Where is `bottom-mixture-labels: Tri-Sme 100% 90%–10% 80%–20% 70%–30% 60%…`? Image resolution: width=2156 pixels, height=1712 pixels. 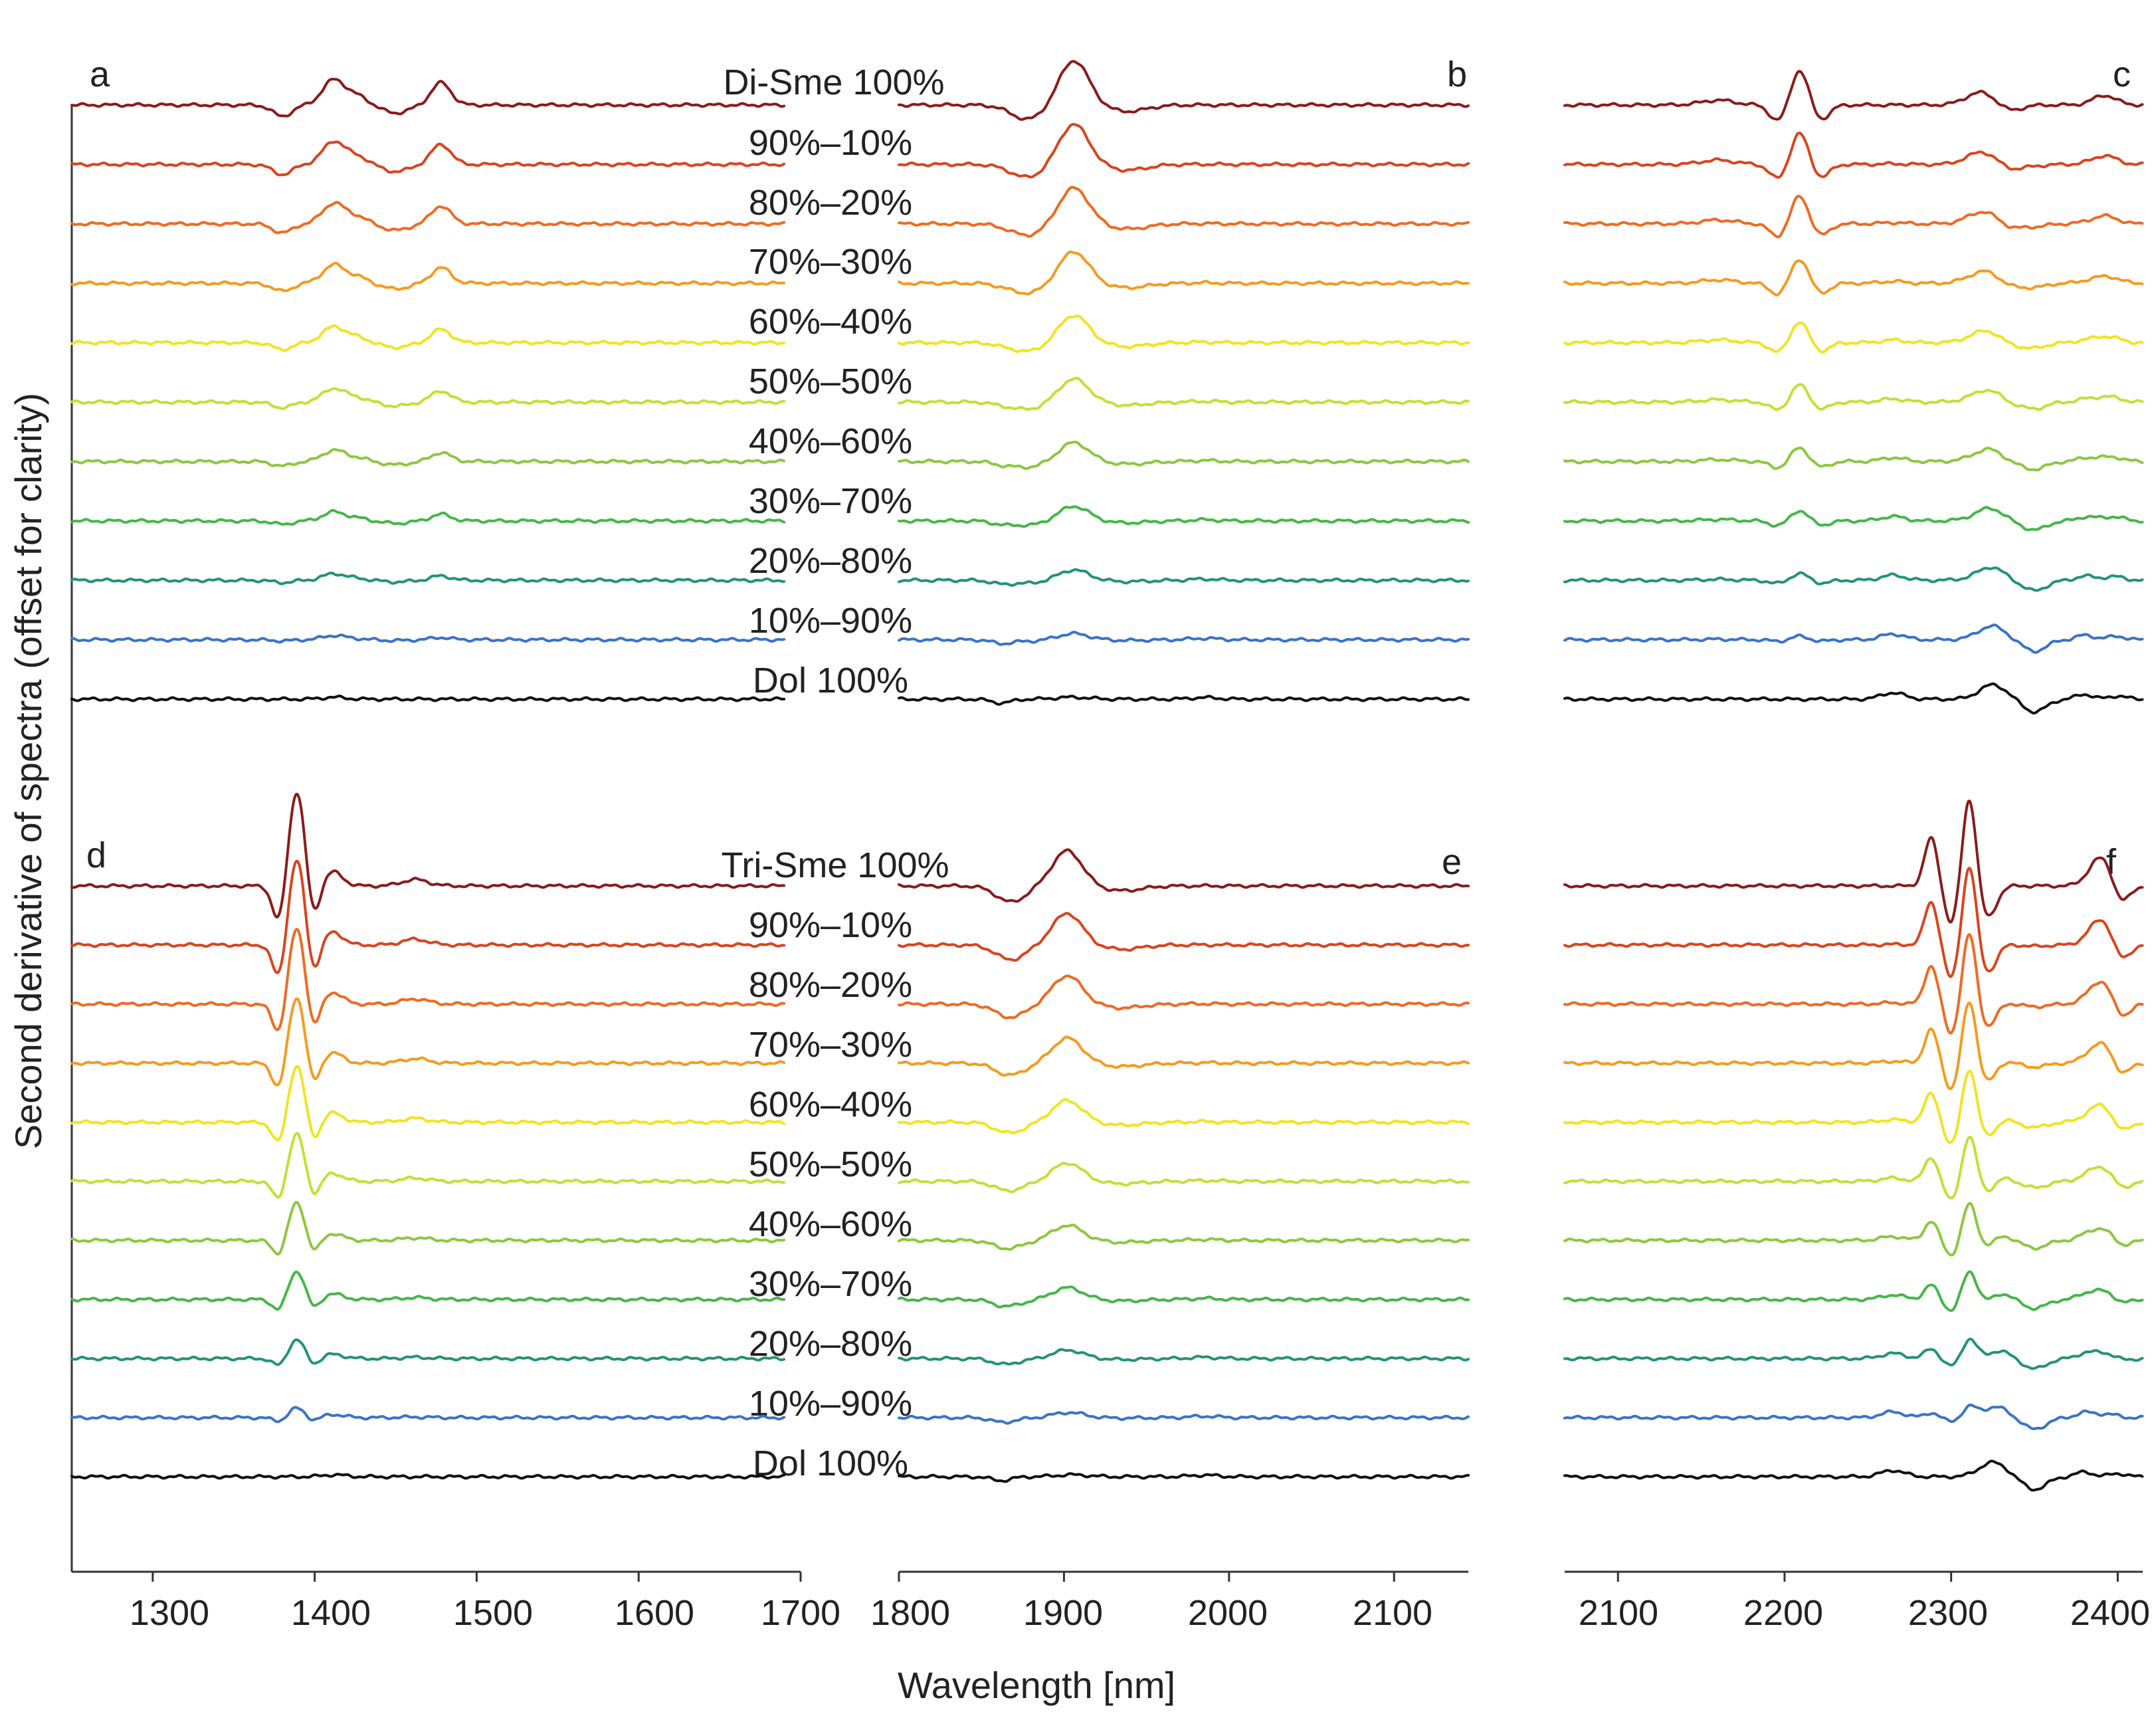 bottom-mixture-labels: Tri-Sme 100% 90%–10% 80%–20% 70%–30% 60%… is located at coordinates (835, 1164).